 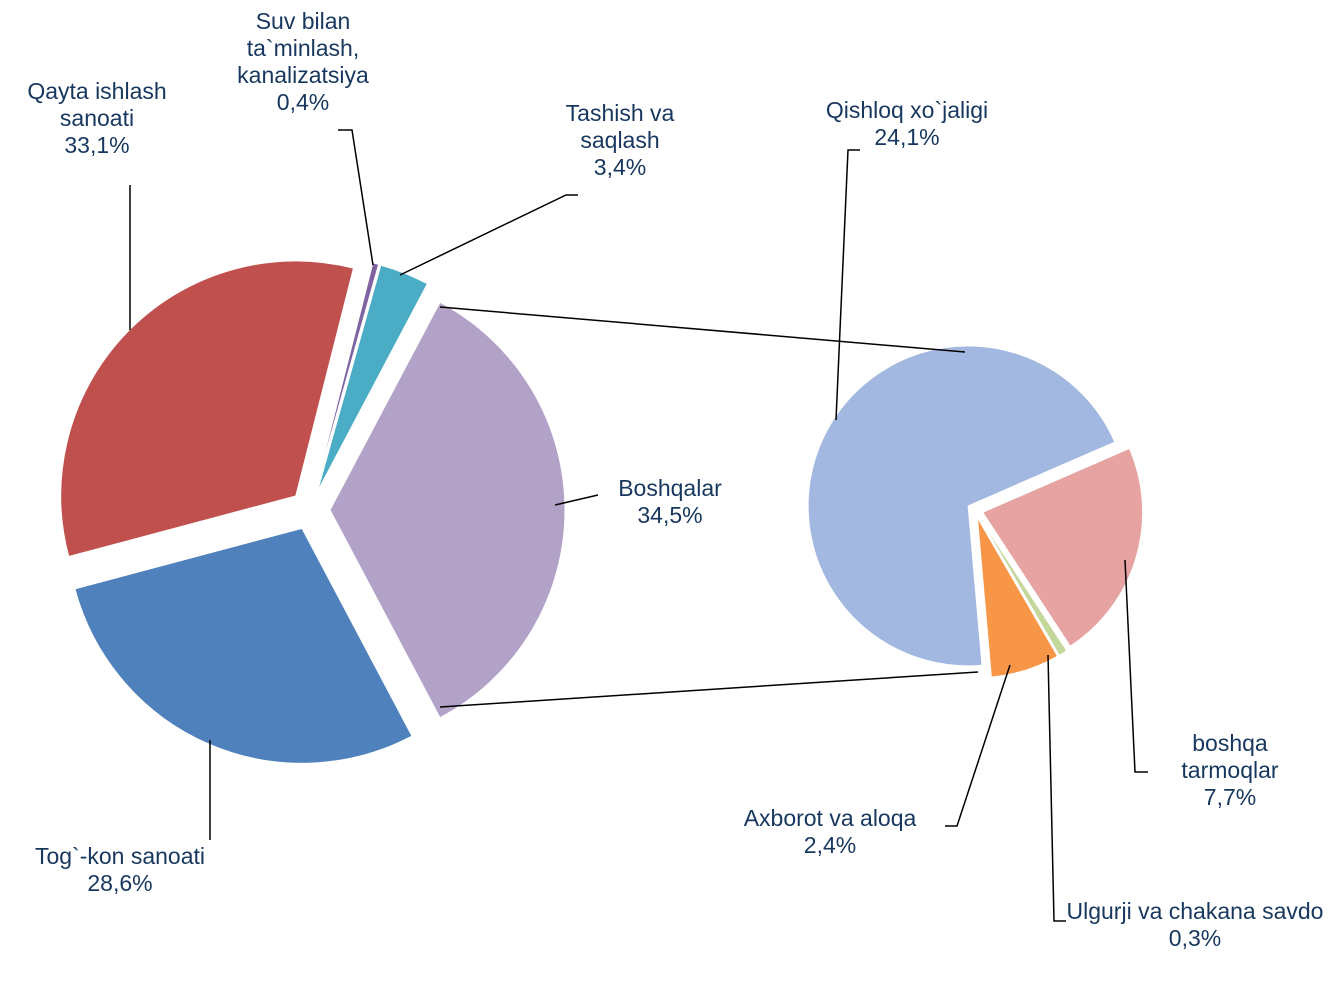 I want to click on label-value: 24,1%, so click(x=907, y=137).